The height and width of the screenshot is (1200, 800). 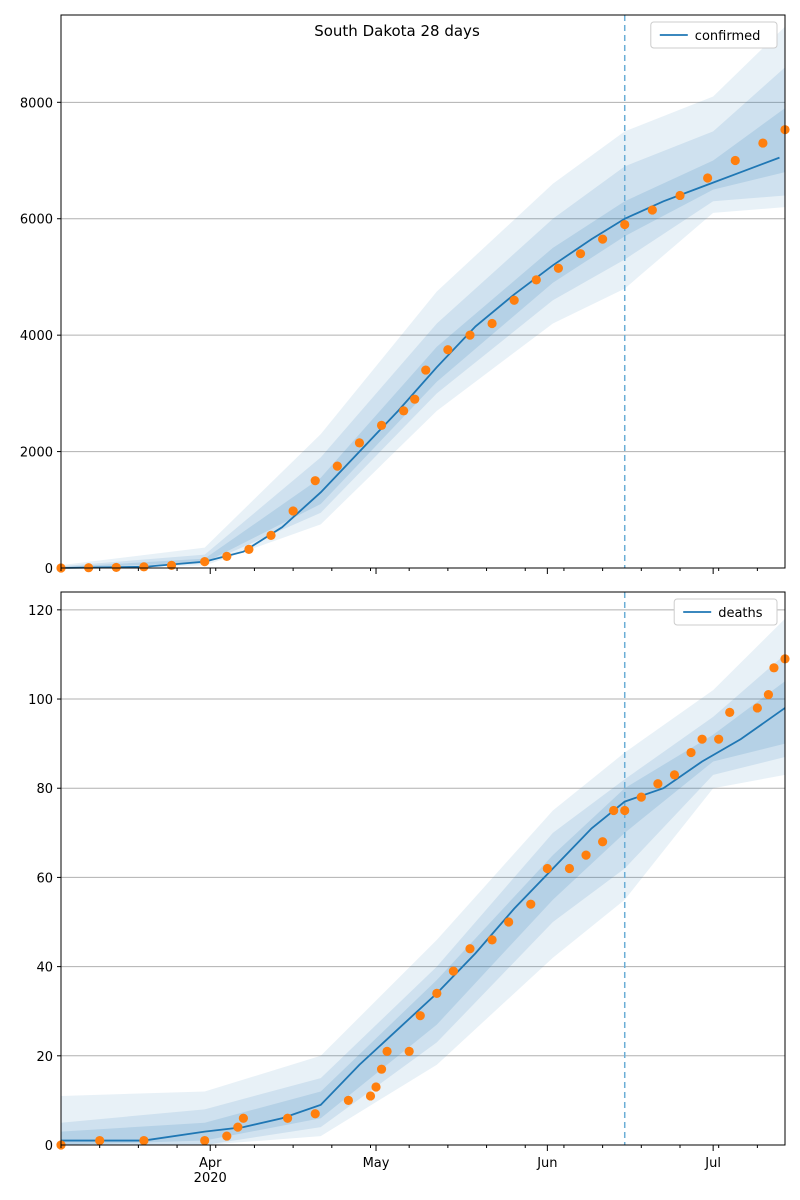 I want to click on y-tick-label: 8000, so click(x=36, y=103).